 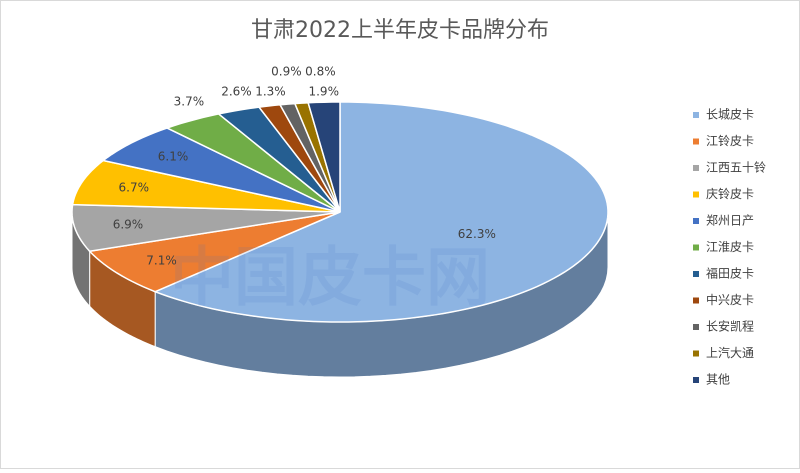 What do you see at coordinates (730, 299) in the screenshot?
I see `legend-label: 中兴皮卡` at bounding box center [730, 299].